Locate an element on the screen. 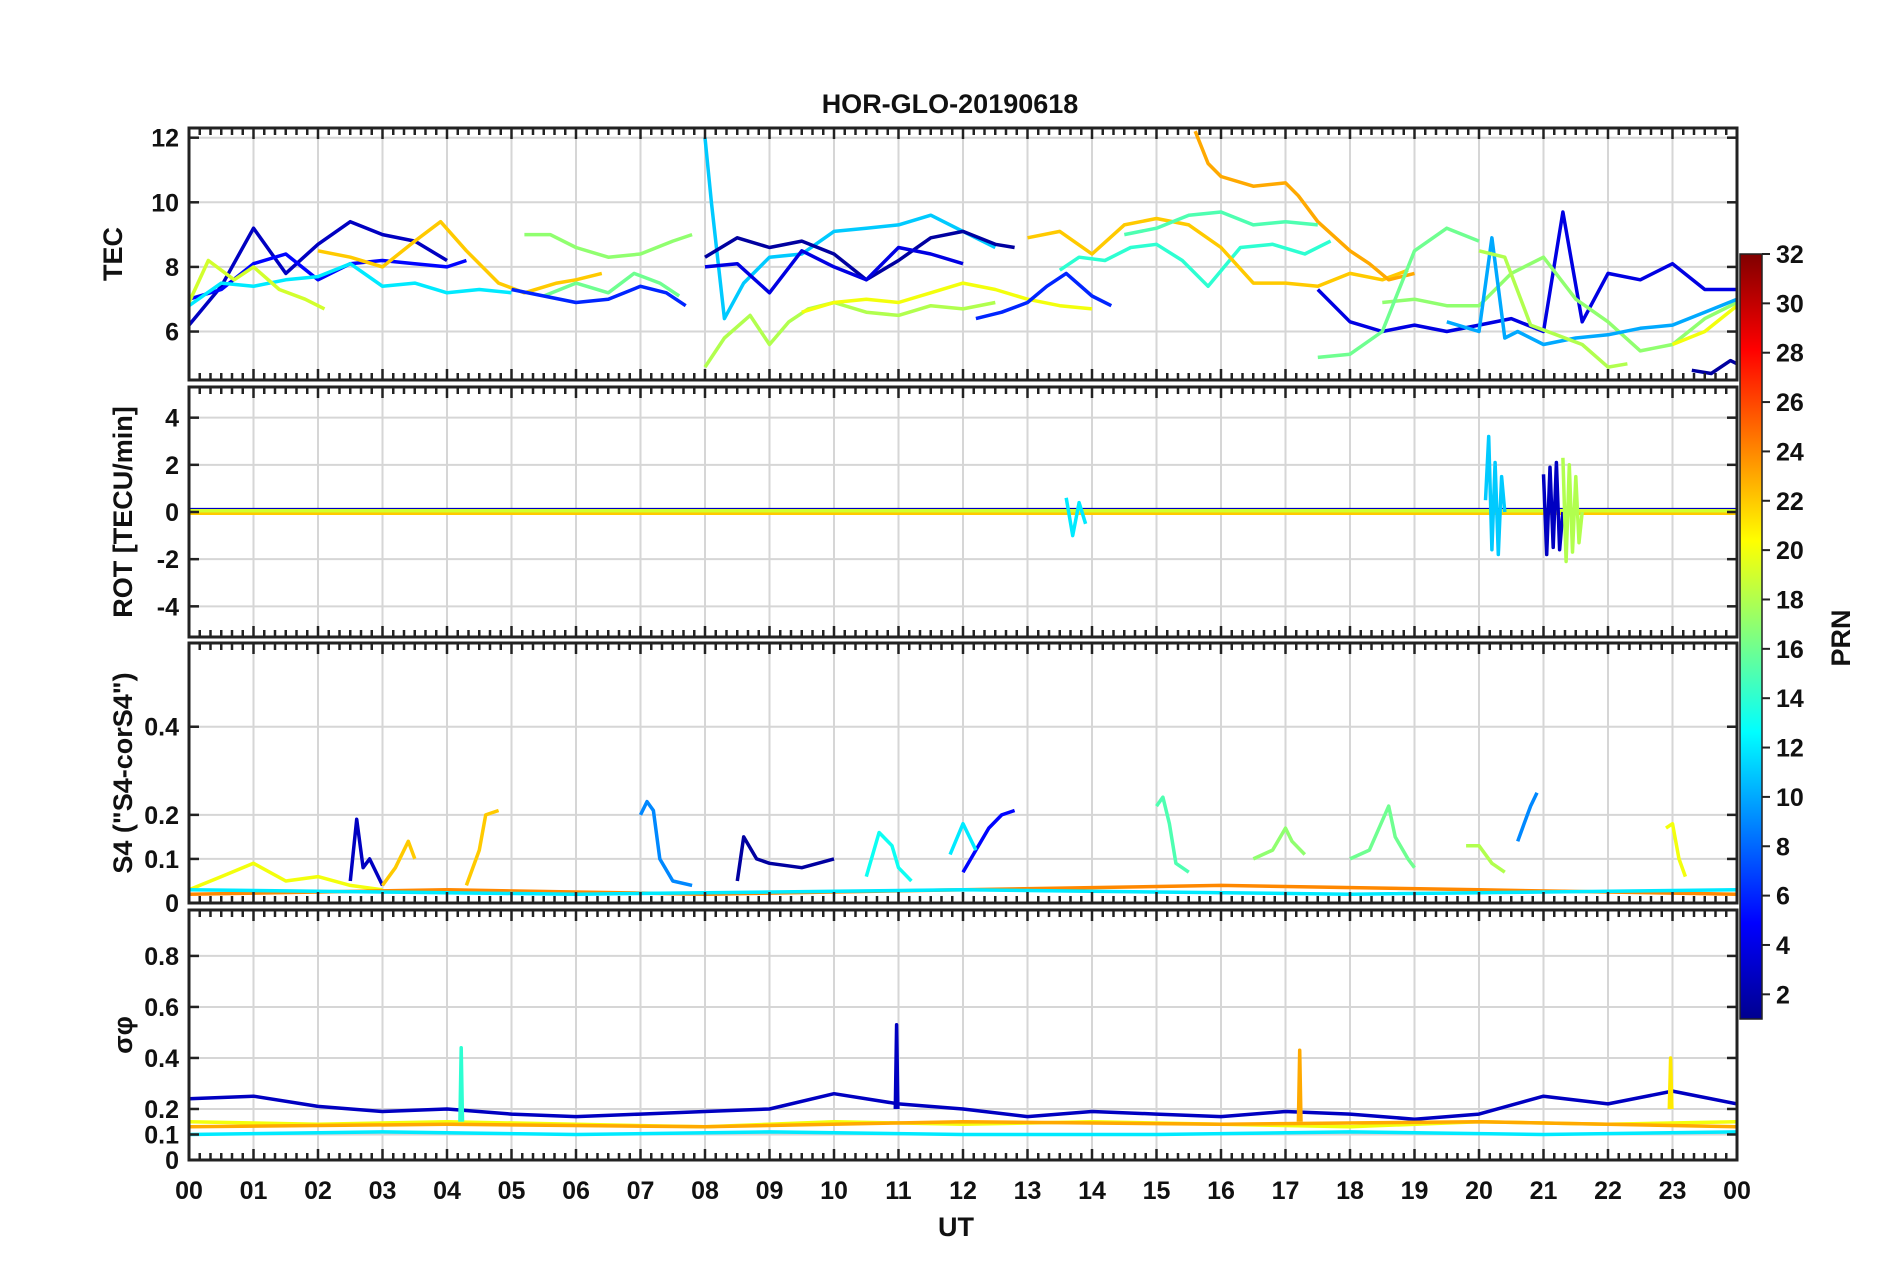  x-tick-label: 14 is located at coordinates (1092, 1191).